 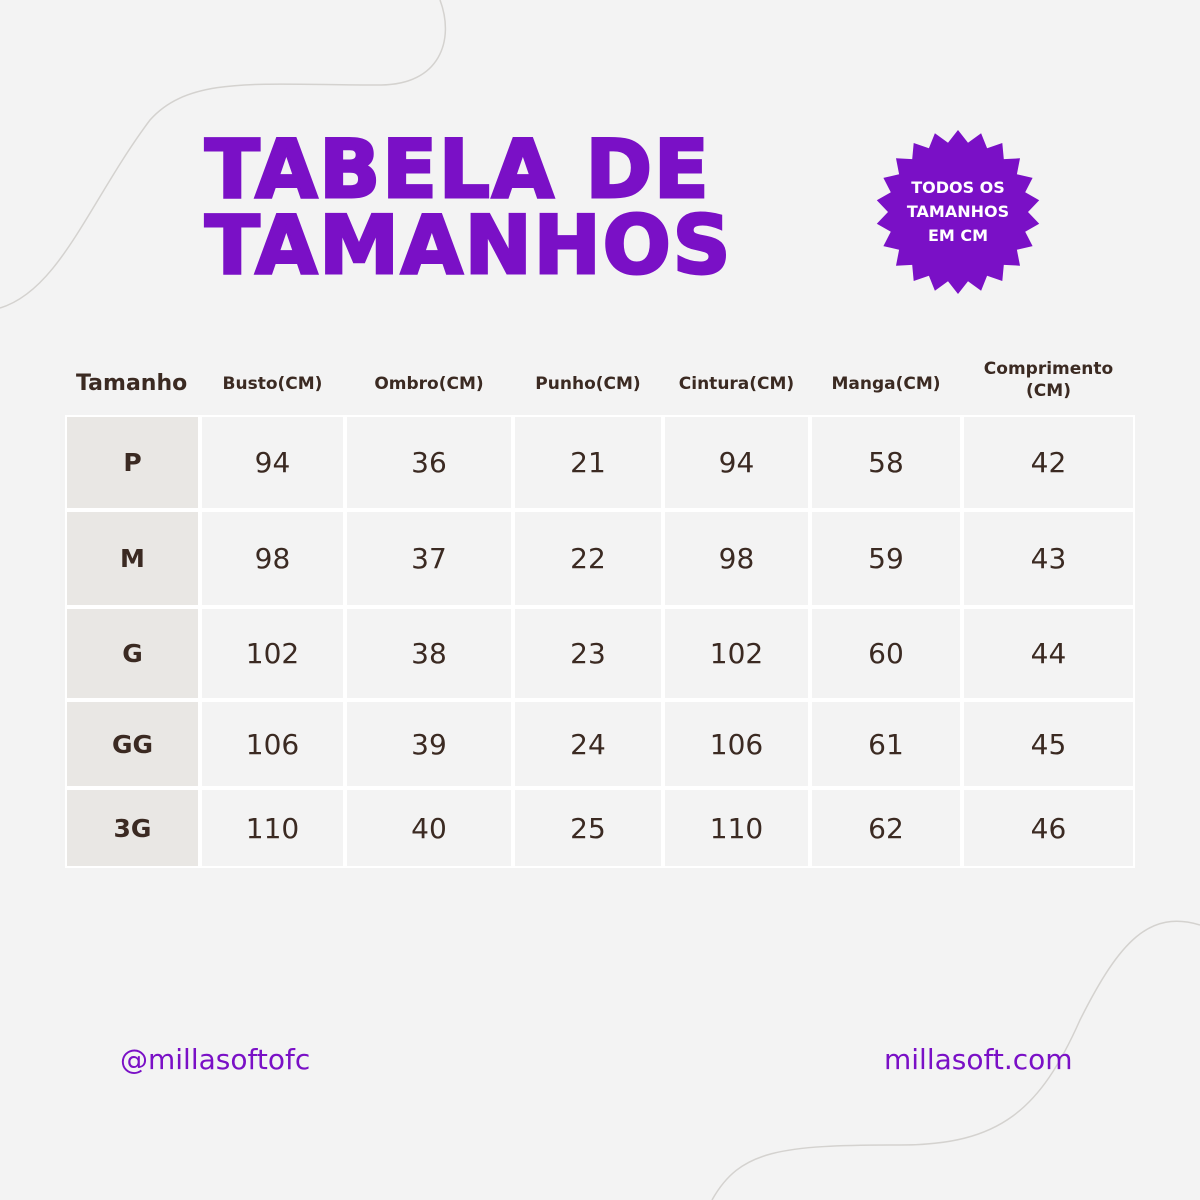 I want to click on instagram-handle: @millasoftofc, so click(x=215, y=1059).